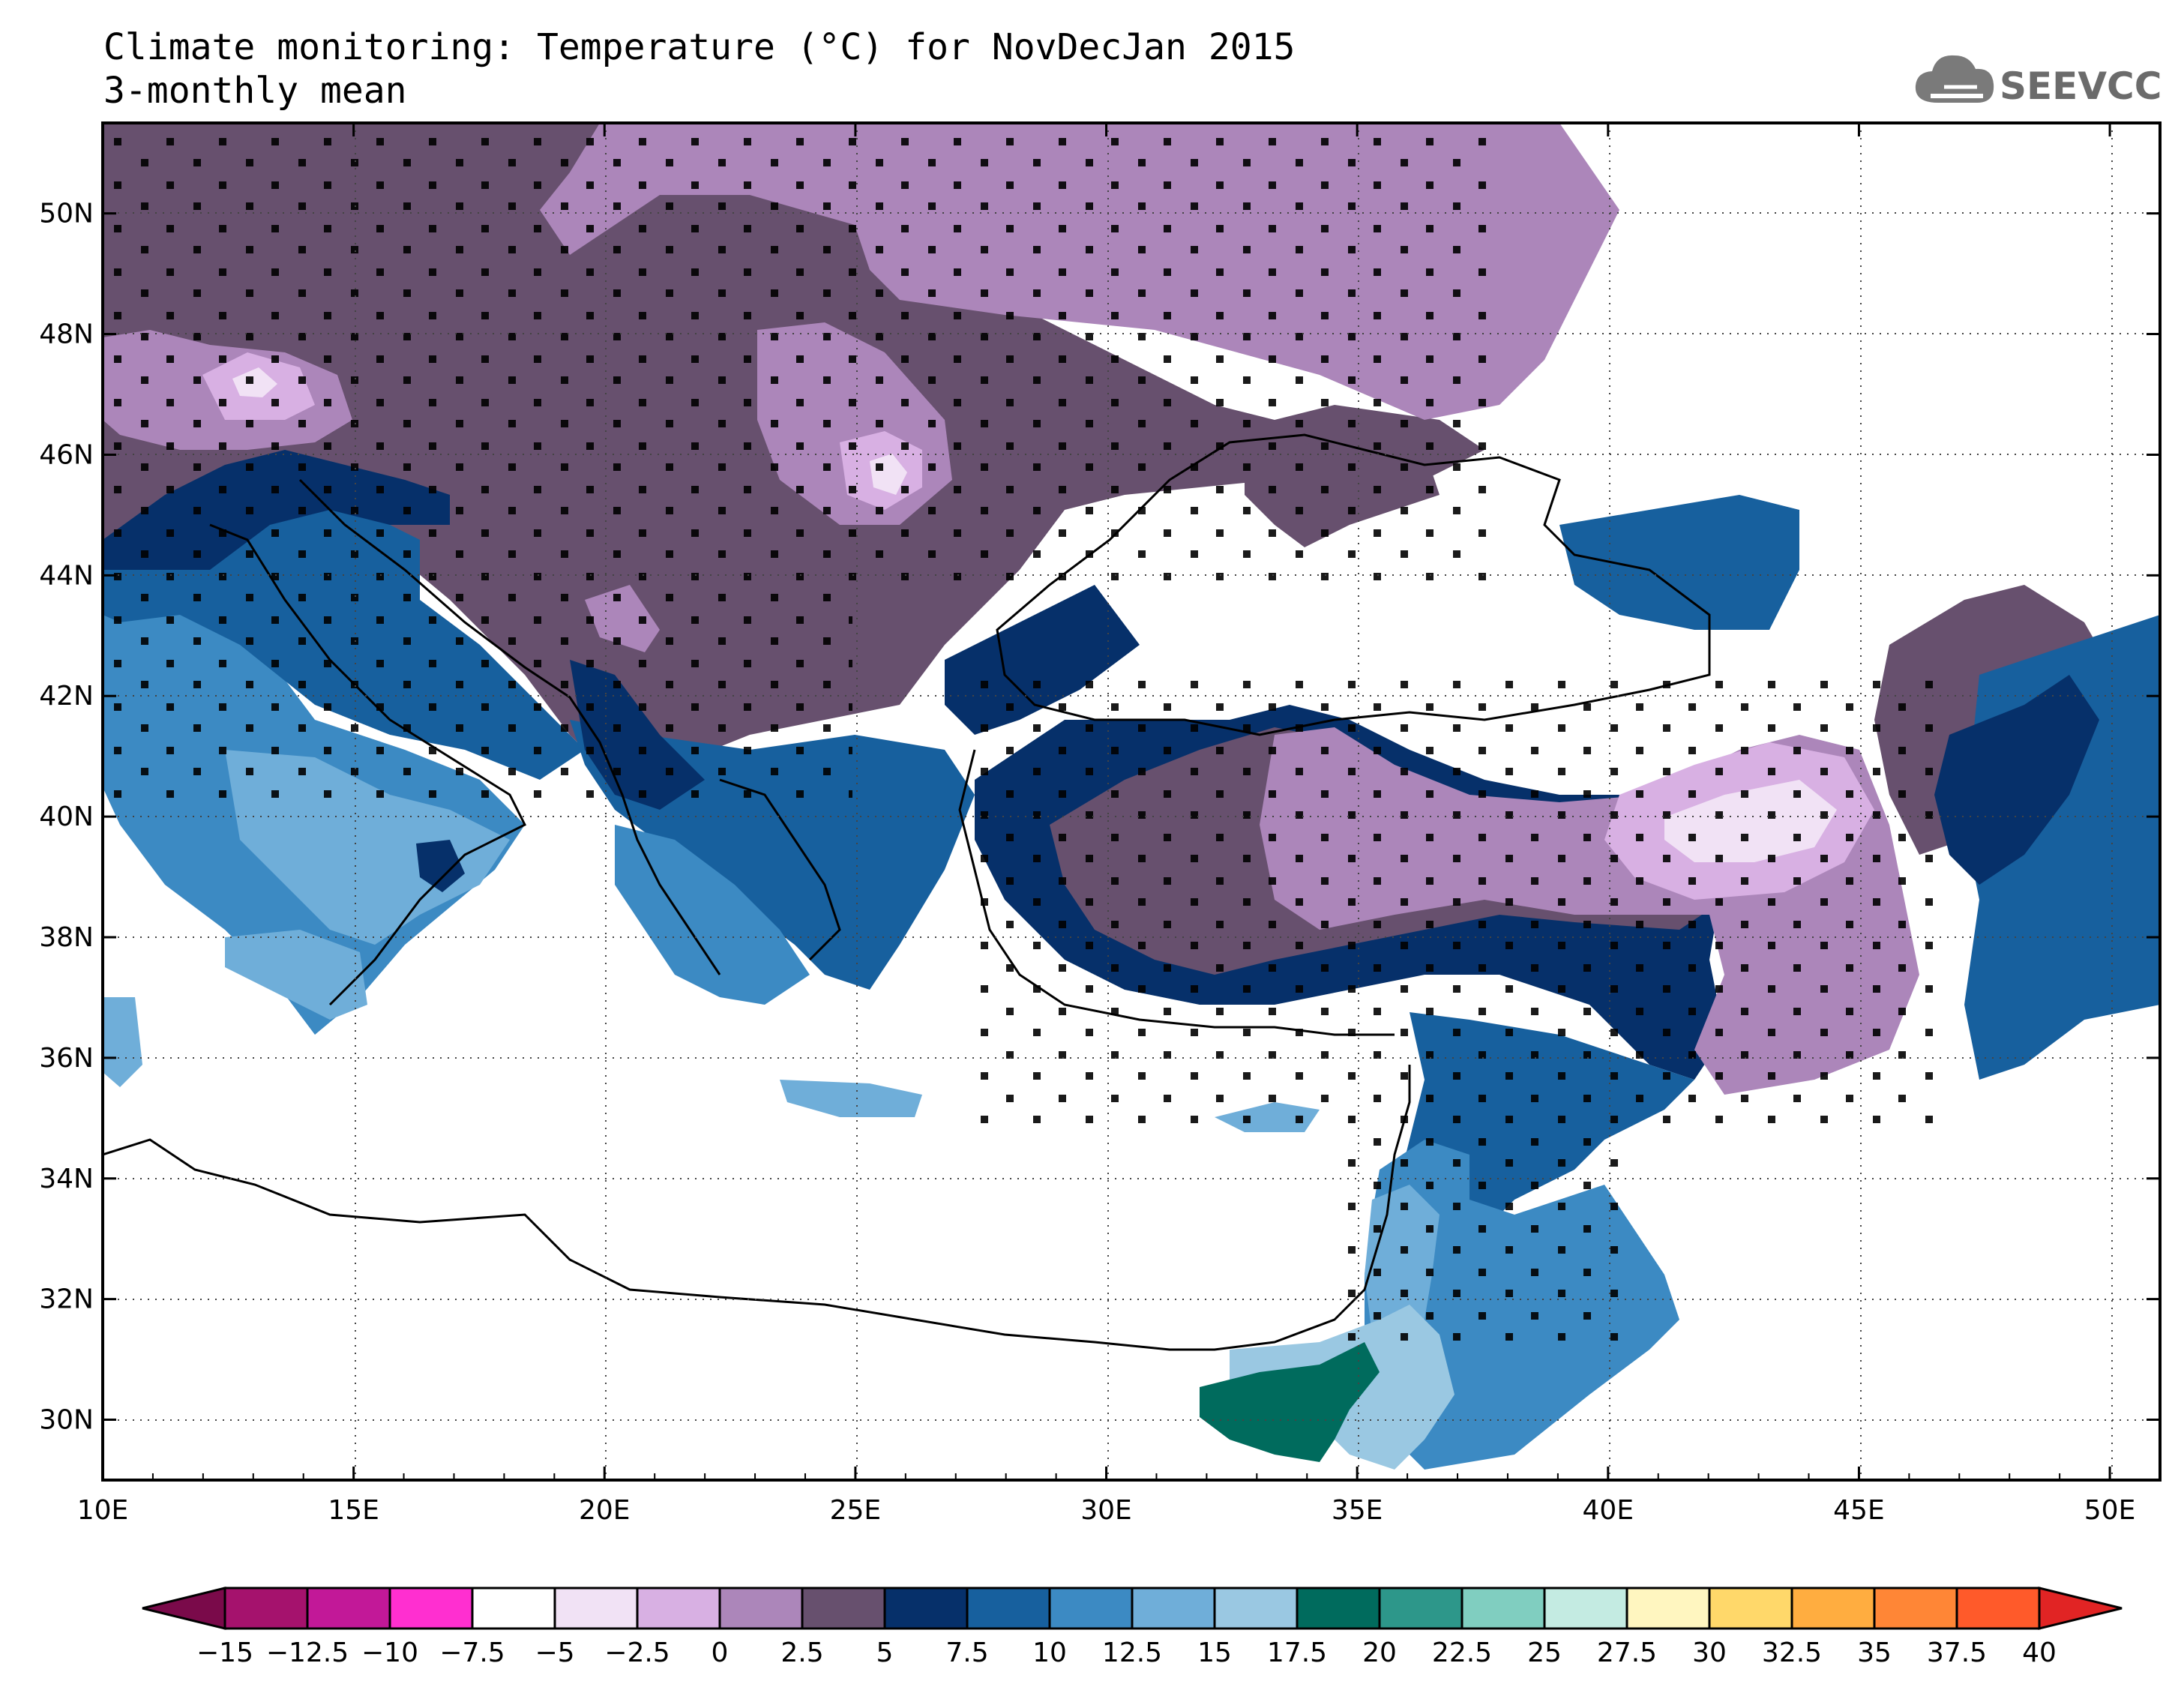 Image resolution: width=2184 pixels, height=1687 pixels. Describe the element at coordinates (1792, 1653) in the screenshot. I see `colorbar-label: 32.5` at that location.